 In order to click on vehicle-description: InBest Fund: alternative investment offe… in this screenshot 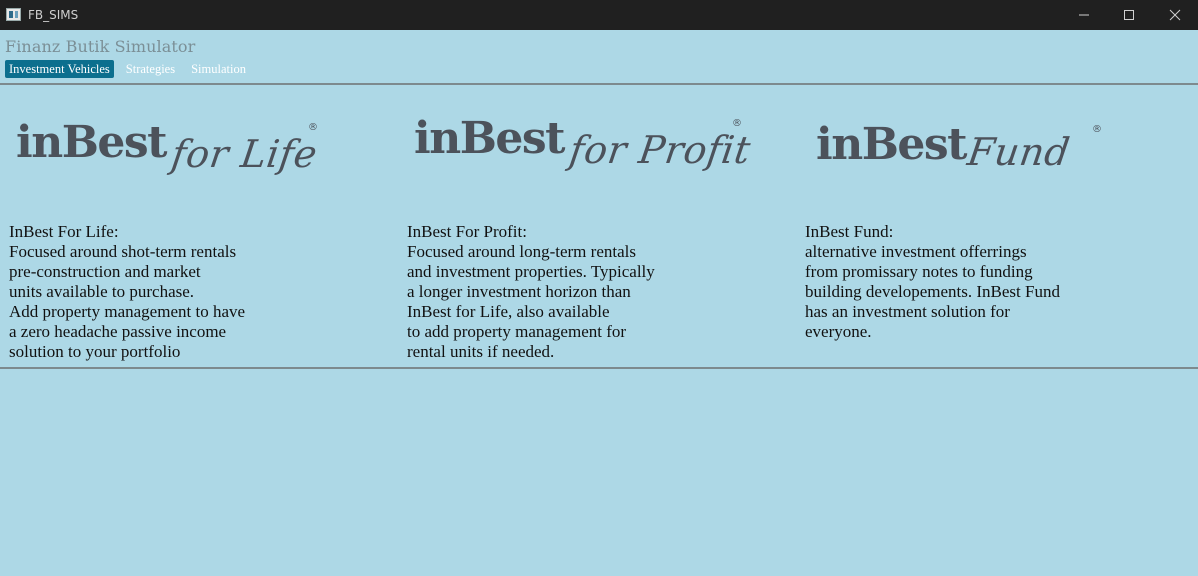, I will do `click(932, 282)`.